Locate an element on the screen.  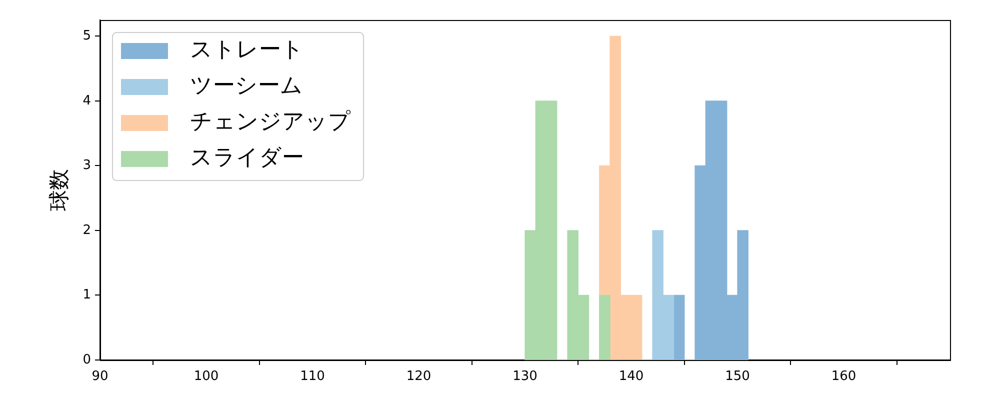
x-tick-label: 100 is located at coordinates (206, 376).